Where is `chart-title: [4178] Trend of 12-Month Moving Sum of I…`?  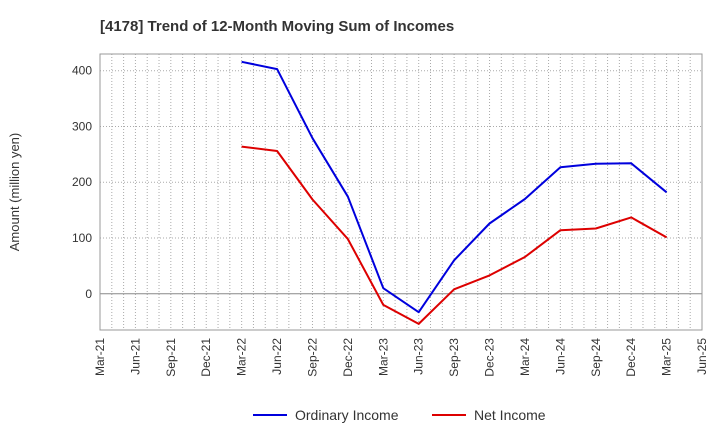 chart-title: [4178] Trend of 12-Month Moving Sum of I… is located at coordinates (277, 26).